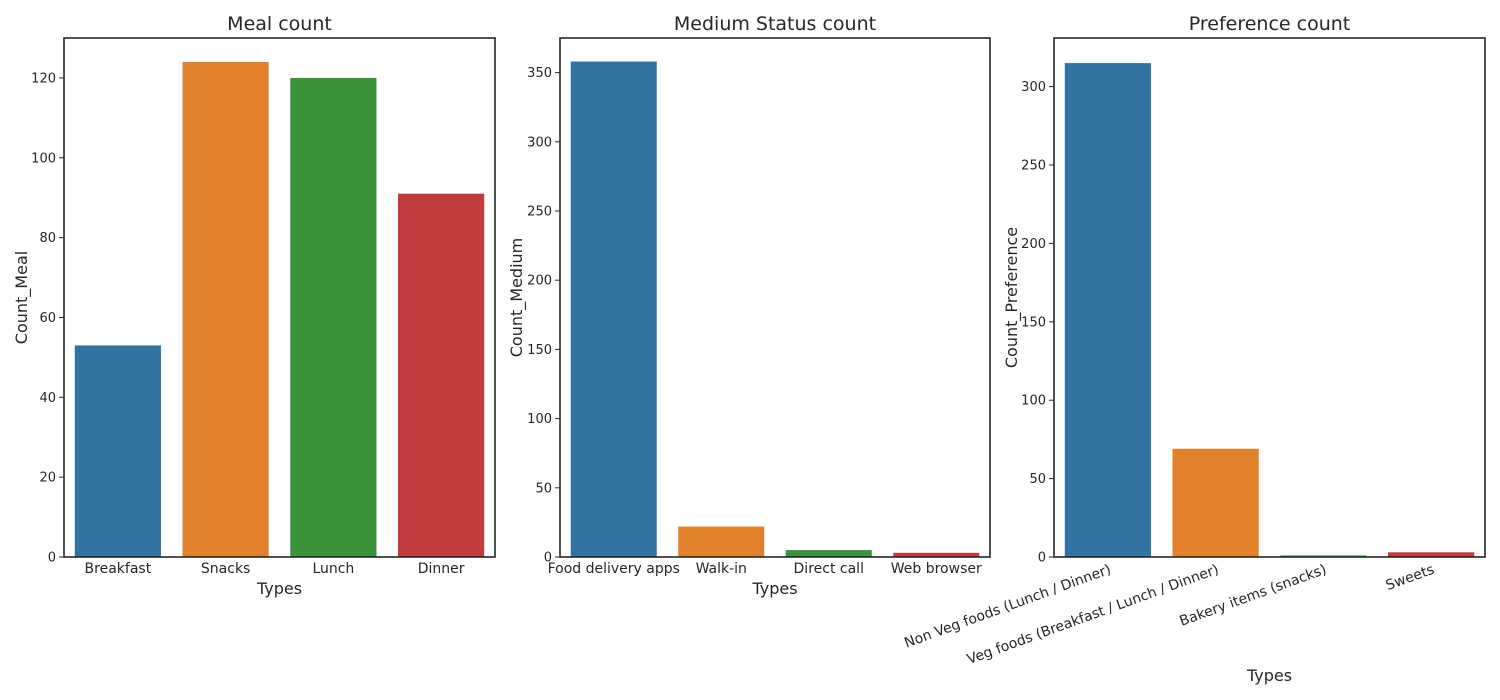 The image size is (1500, 700). What do you see at coordinates (47, 398) in the screenshot?
I see `y-tick-label: 40` at bounding box center [47, 398].